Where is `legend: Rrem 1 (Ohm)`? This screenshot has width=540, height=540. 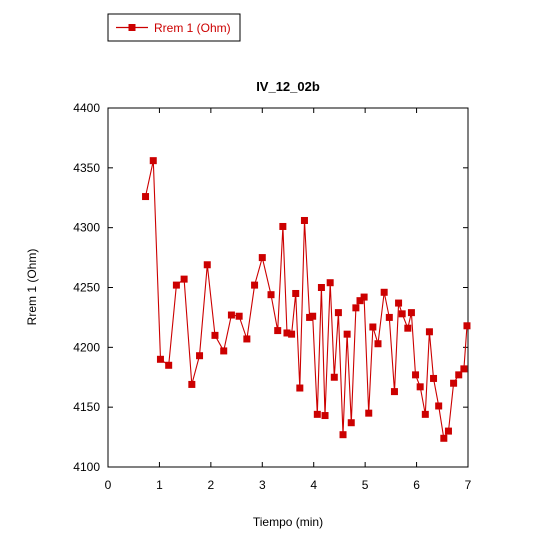 legend: Rrem 1 (Ohm) is located at coordinates (174, 27).